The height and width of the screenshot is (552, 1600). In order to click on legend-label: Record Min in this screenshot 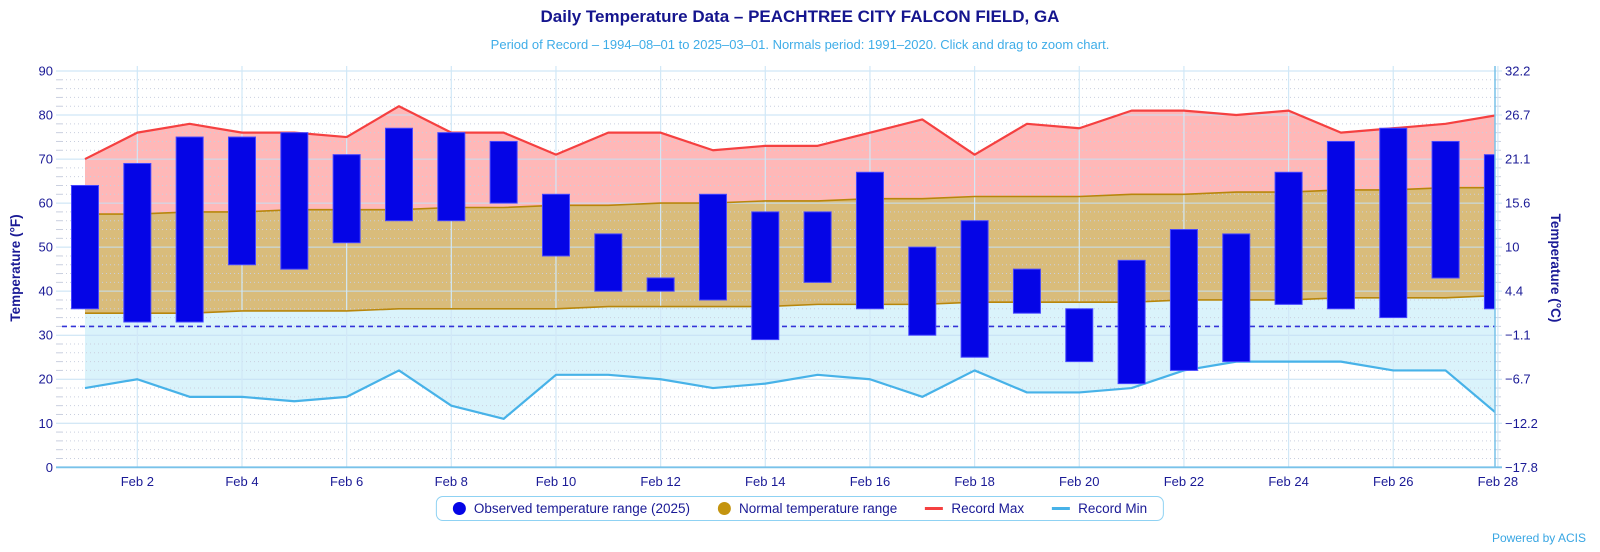, I will do `click(1113, 508)`.